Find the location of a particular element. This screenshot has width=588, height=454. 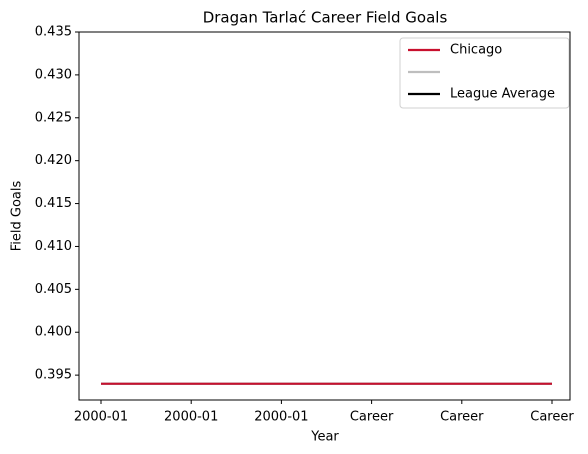

y-tick-label: 0.435 is located at coordinates (53, 32).